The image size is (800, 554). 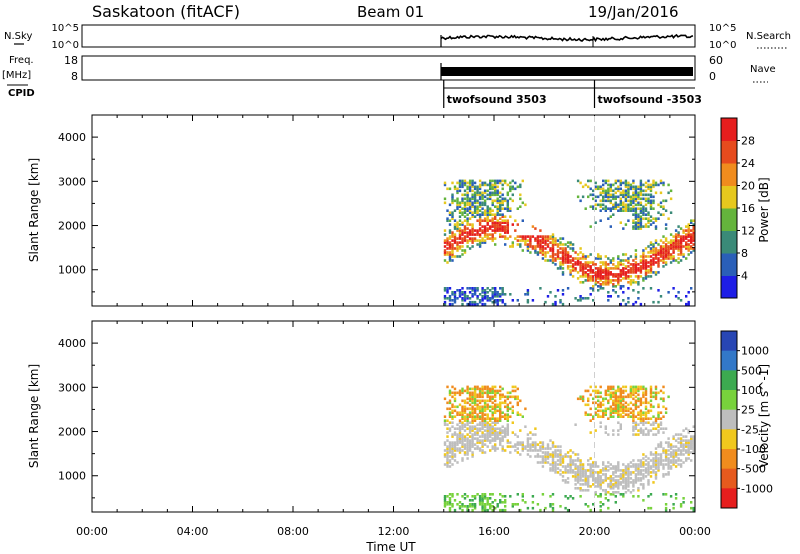 What do you see at coordinates (744, 253) in the screenshot?
I see `colorbar-tick-label: 8` at bounding box center [744, 253].